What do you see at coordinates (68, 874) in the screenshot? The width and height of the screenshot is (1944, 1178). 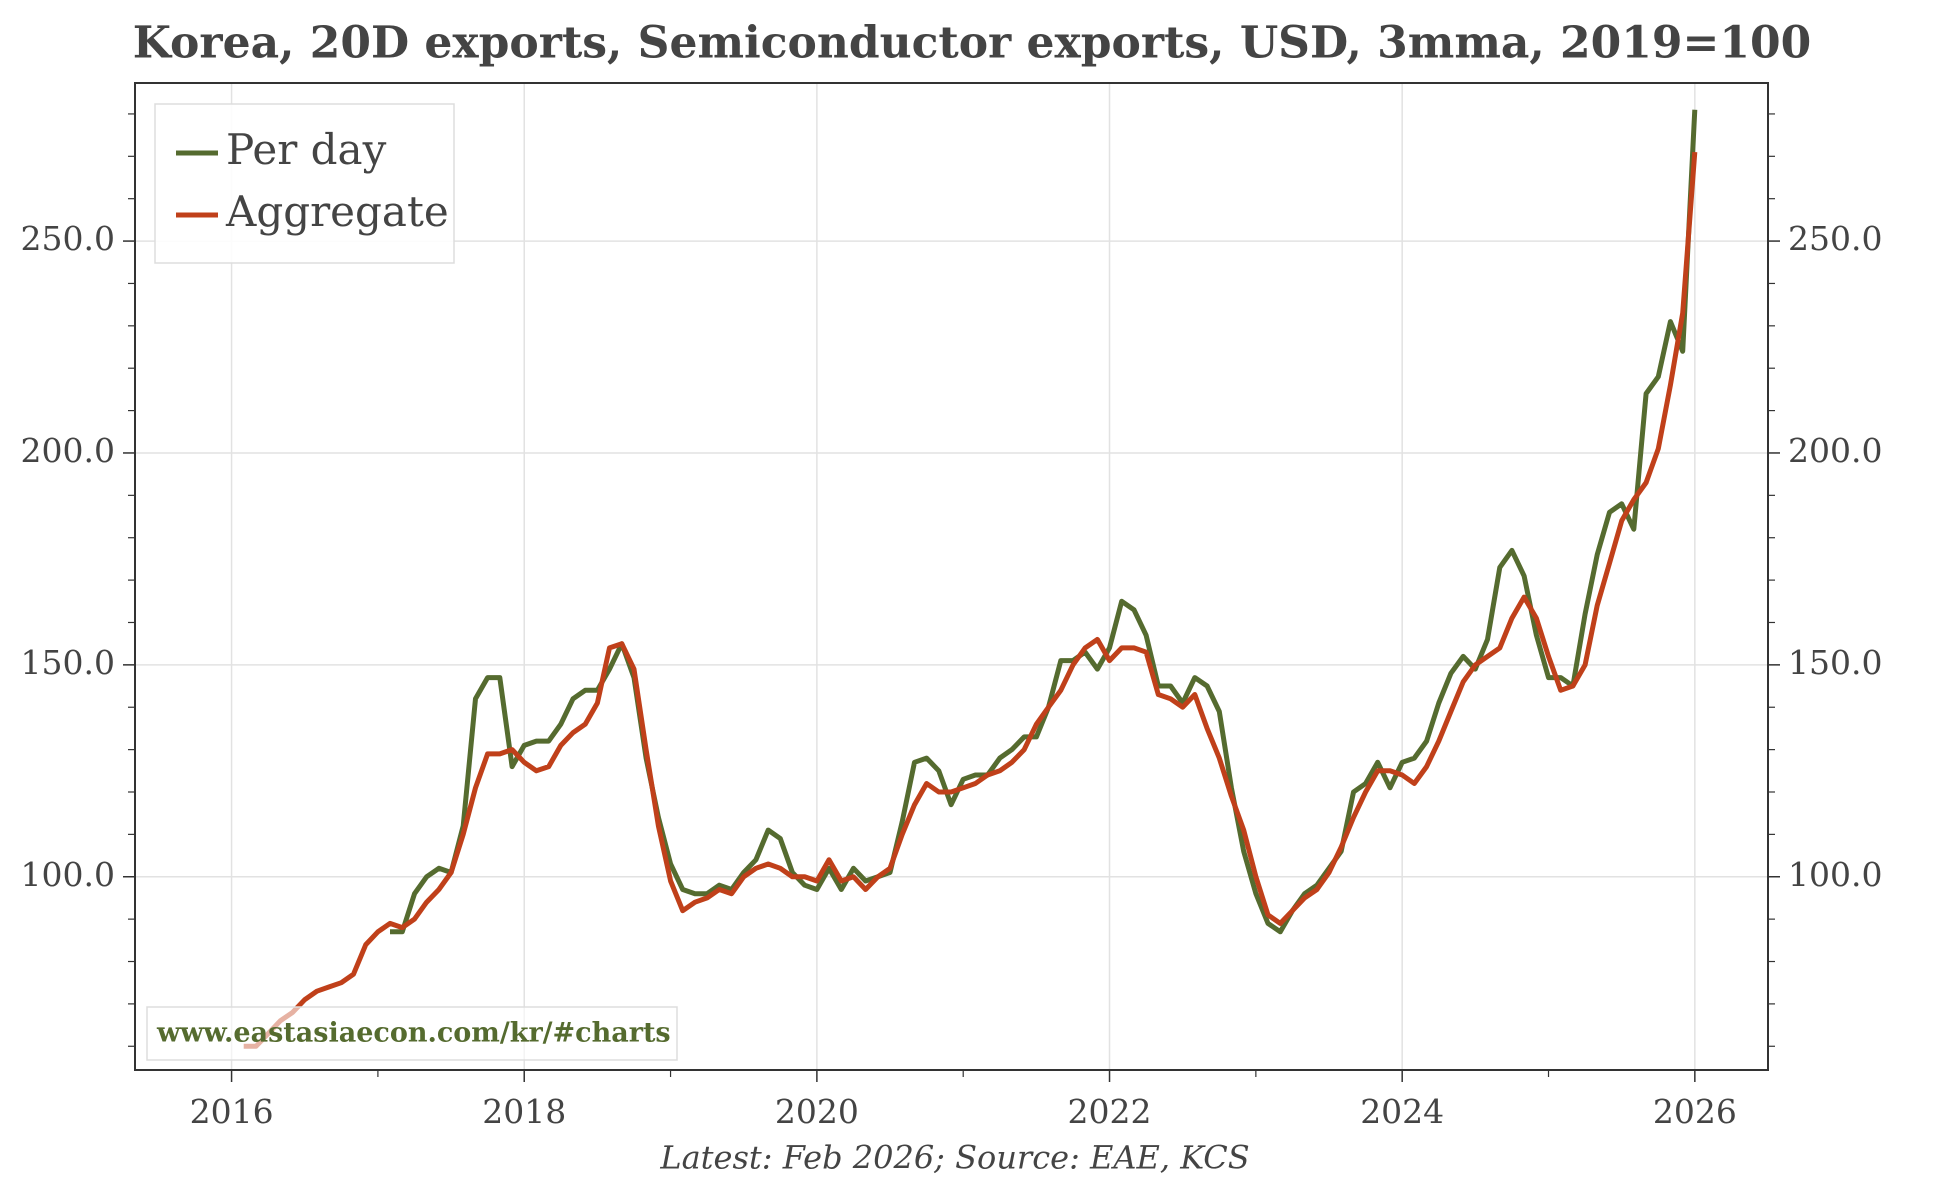 I see `y-tick-label: 100.0` at bounding box center [68, 874].